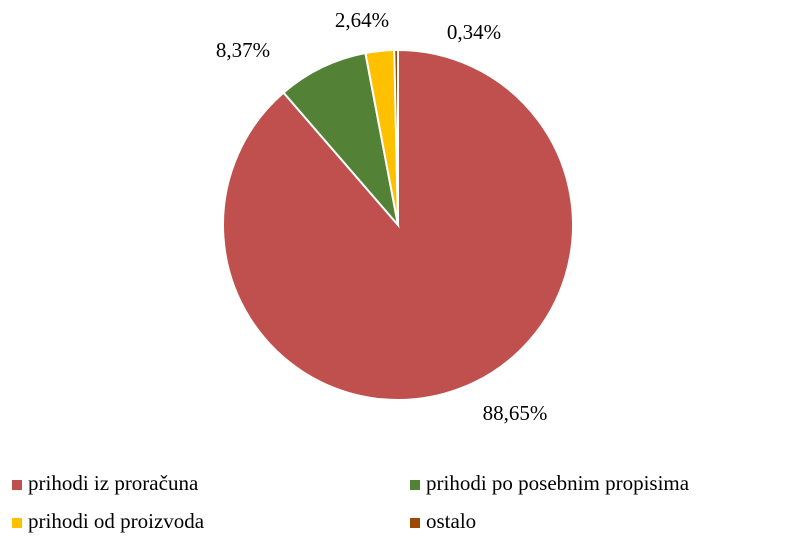  I want to click on legend-label: prihodi po posebnim propisima, so click(558, 483).